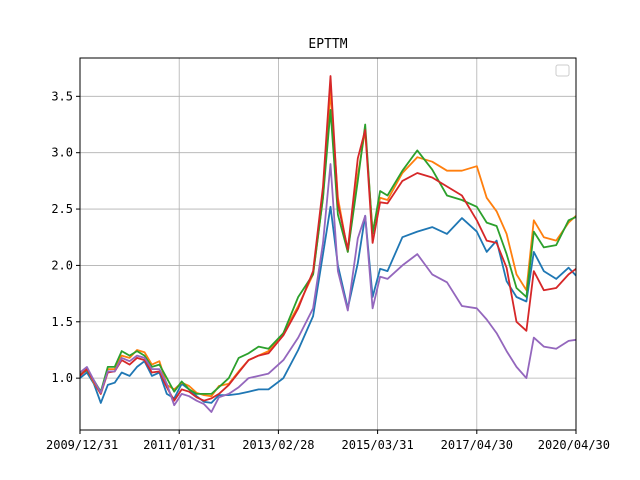  Describe the element at coordinates (278, 445) in the screenshot. I see `x-tick-label: 2013/02/28` at that location.